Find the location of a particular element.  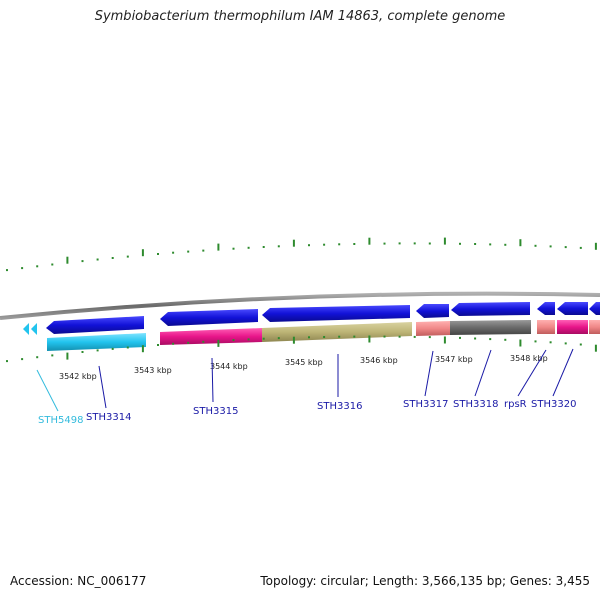

leader-sth3317 is located at coordinates (429, 373).